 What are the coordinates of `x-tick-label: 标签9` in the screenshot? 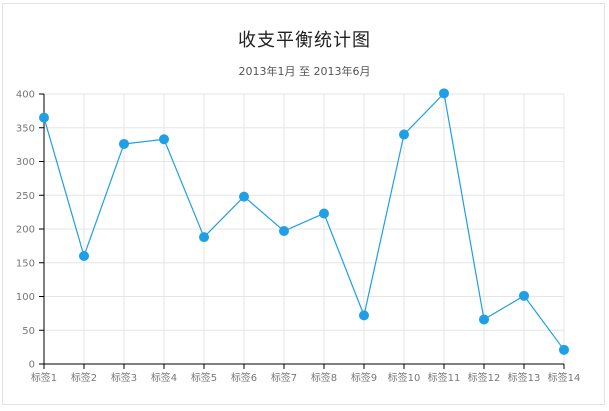 It's located at (364, 377).